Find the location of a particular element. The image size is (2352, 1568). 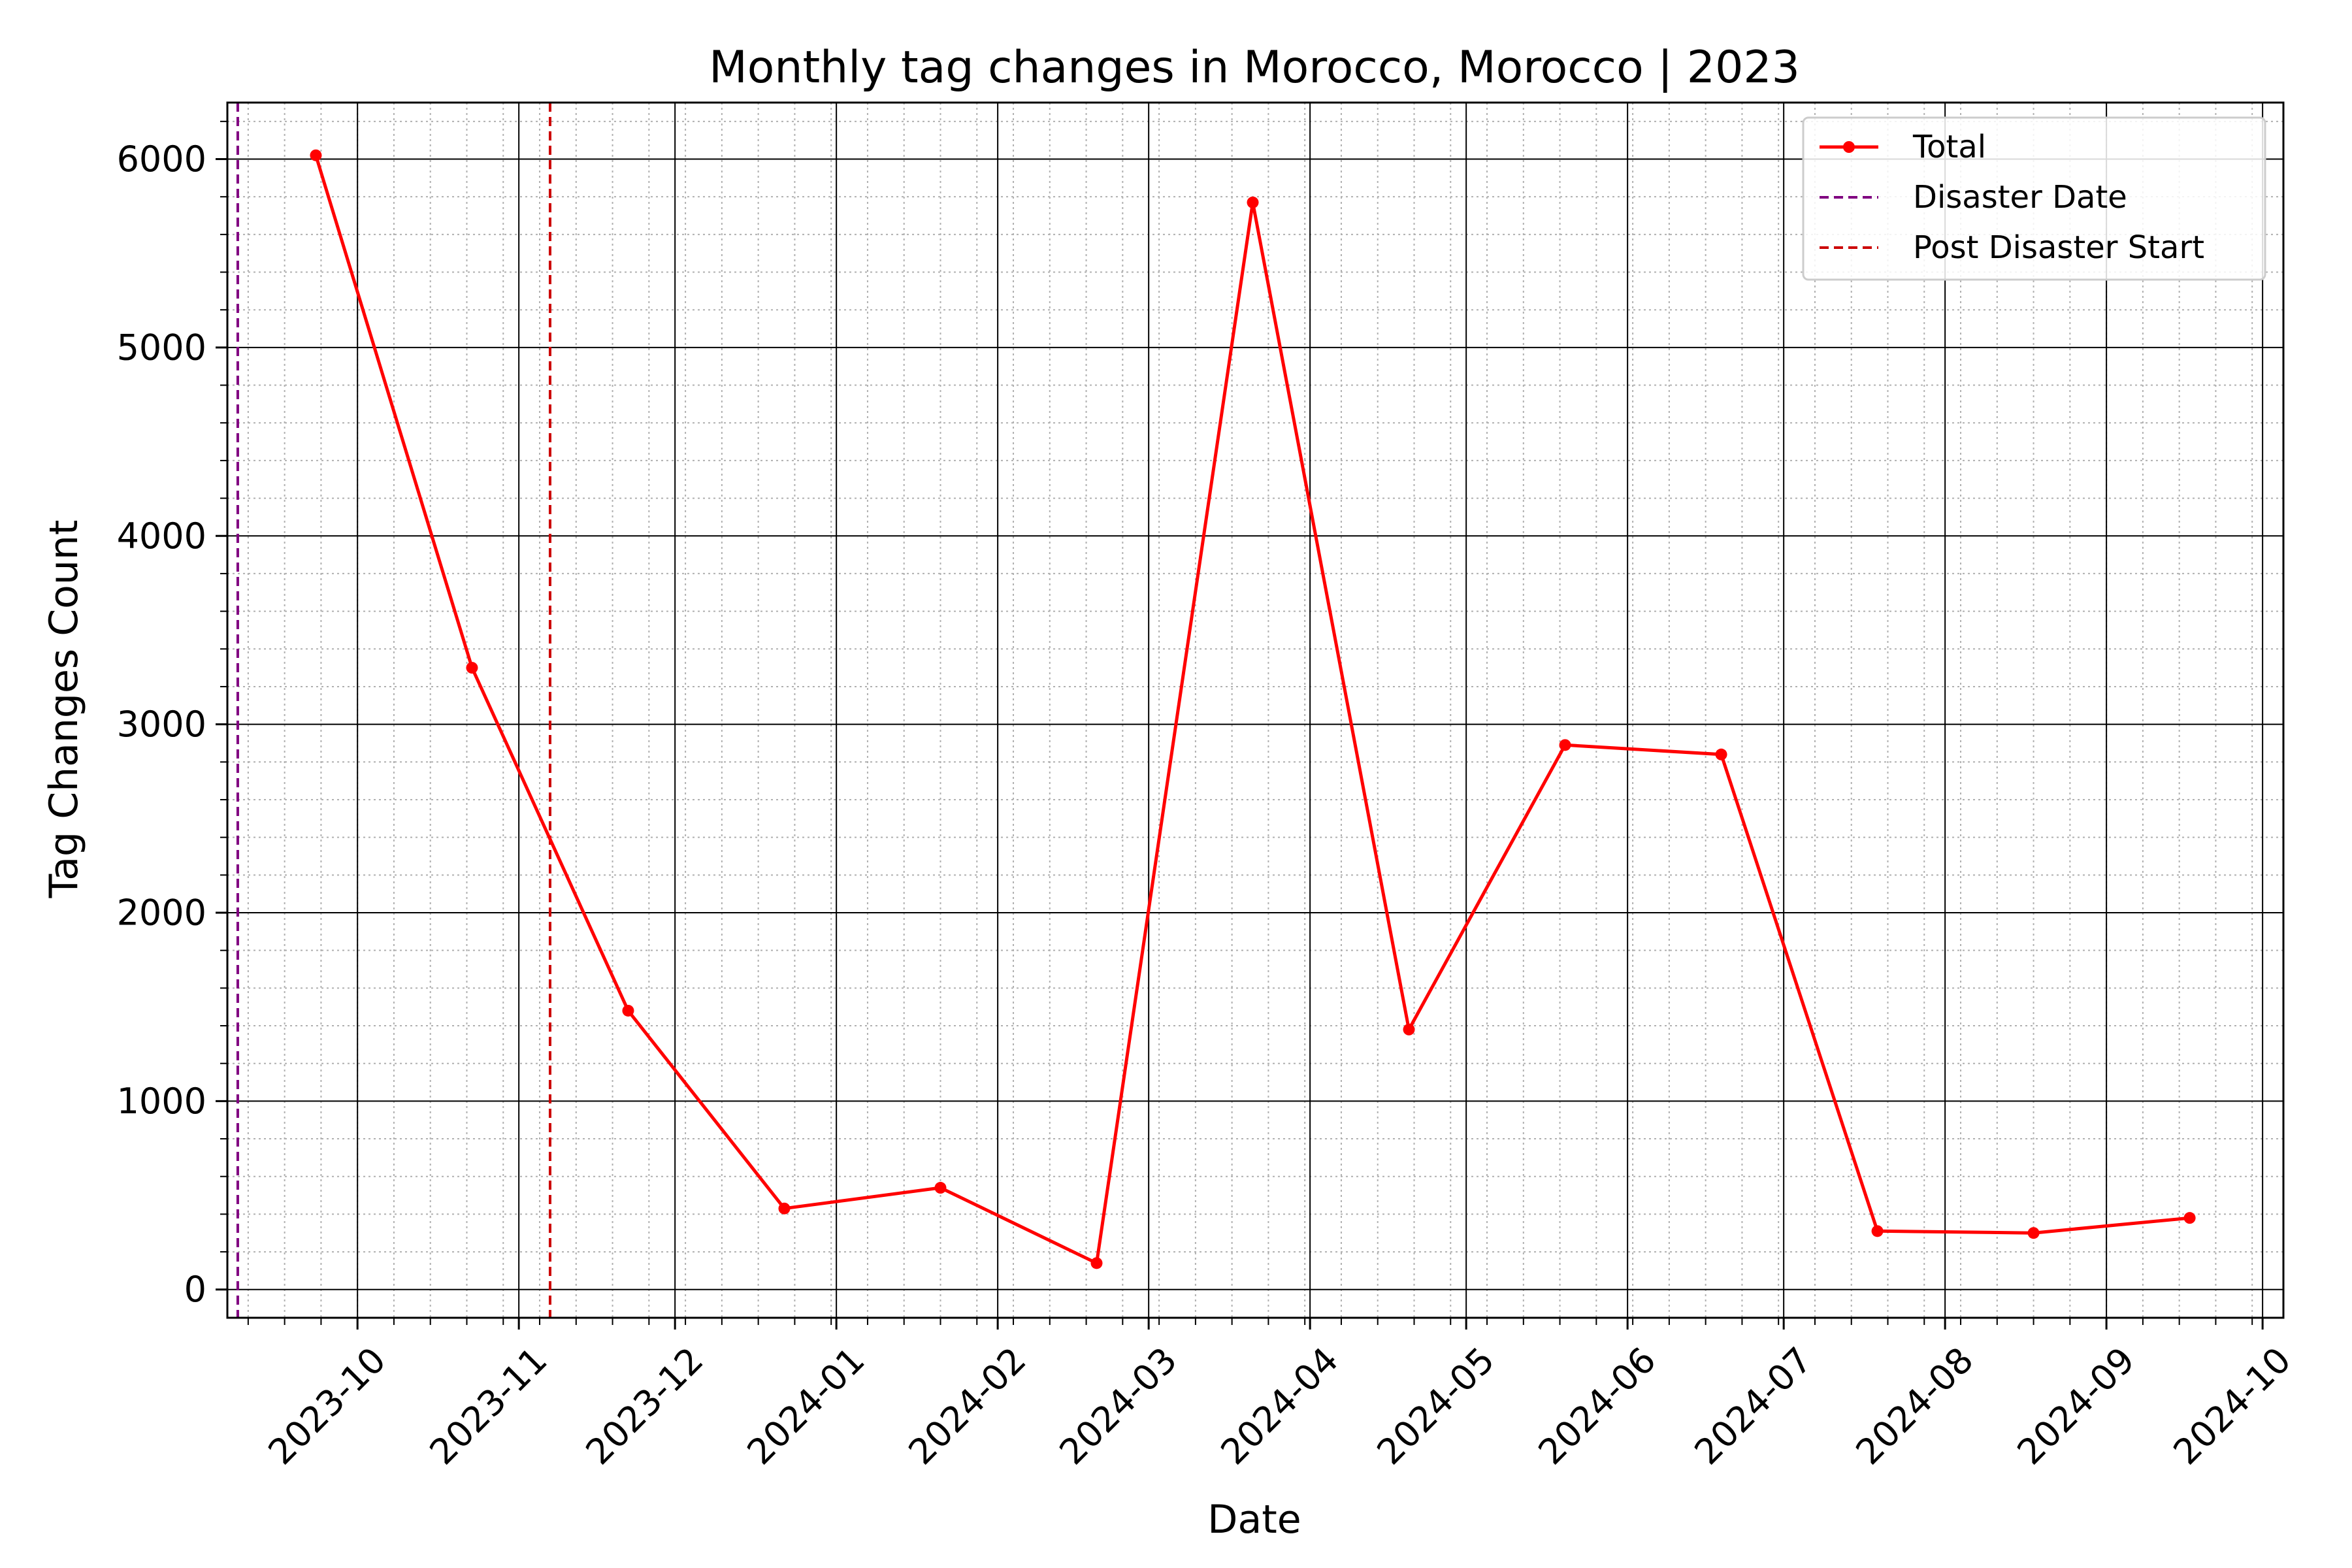

y-axis-label: Tag Changes Count is located at coordinates (64, 709).